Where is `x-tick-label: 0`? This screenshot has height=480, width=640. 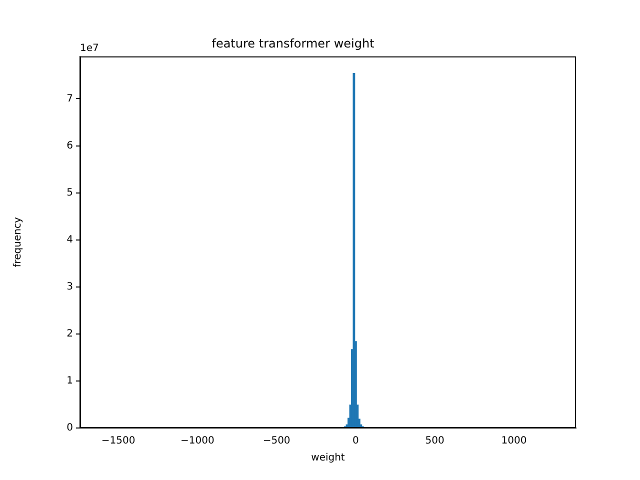 x-tick-label: 0 is located at coordinates (355, 441).